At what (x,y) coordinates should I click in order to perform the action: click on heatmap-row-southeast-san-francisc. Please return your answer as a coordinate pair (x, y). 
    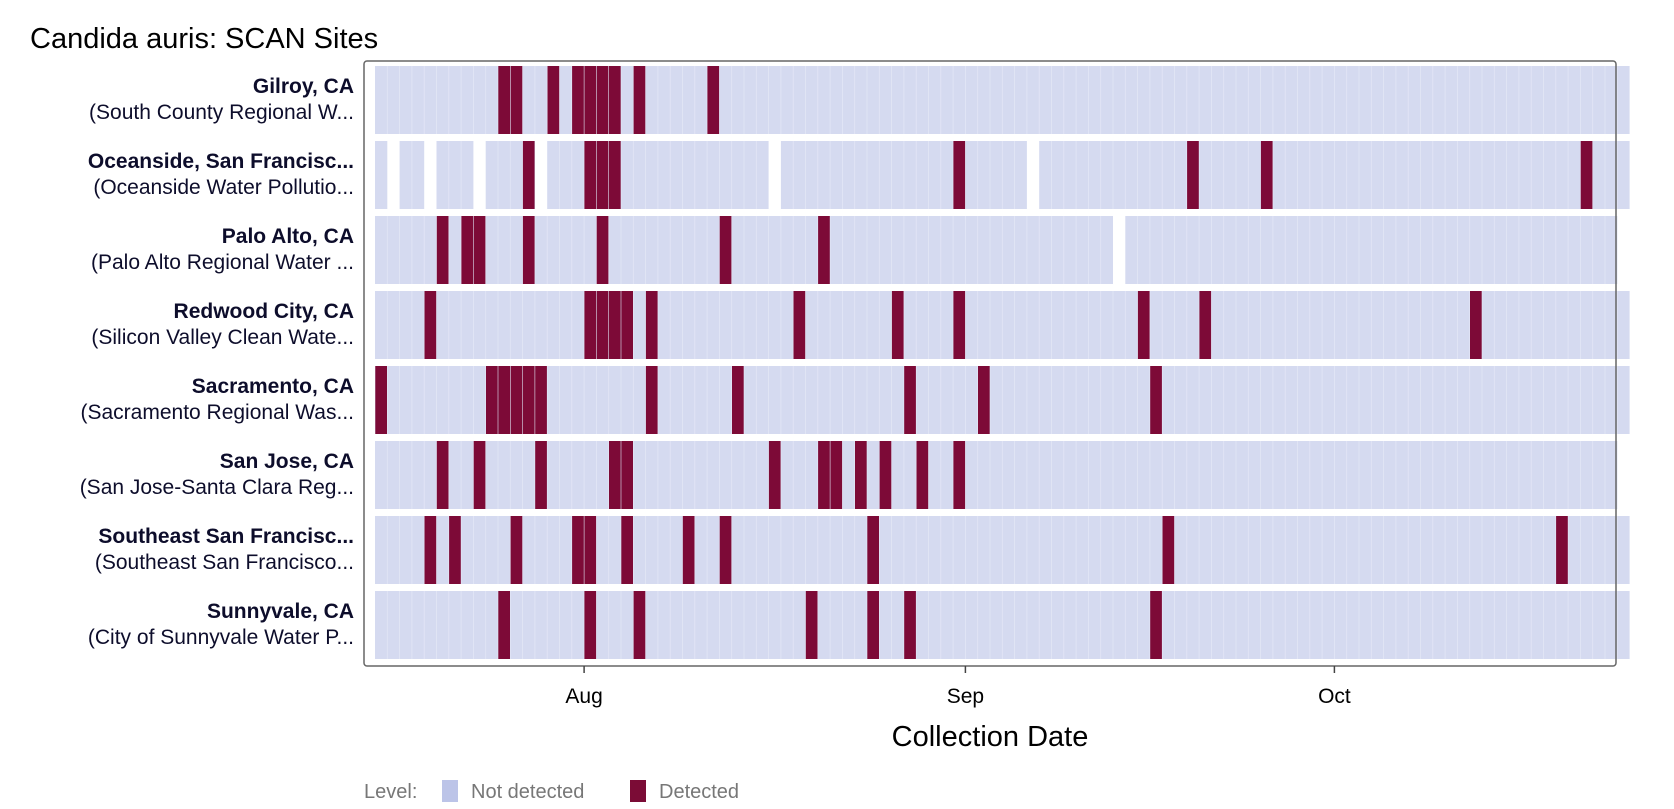
    Looking at the image, I should click on (1002, 550).